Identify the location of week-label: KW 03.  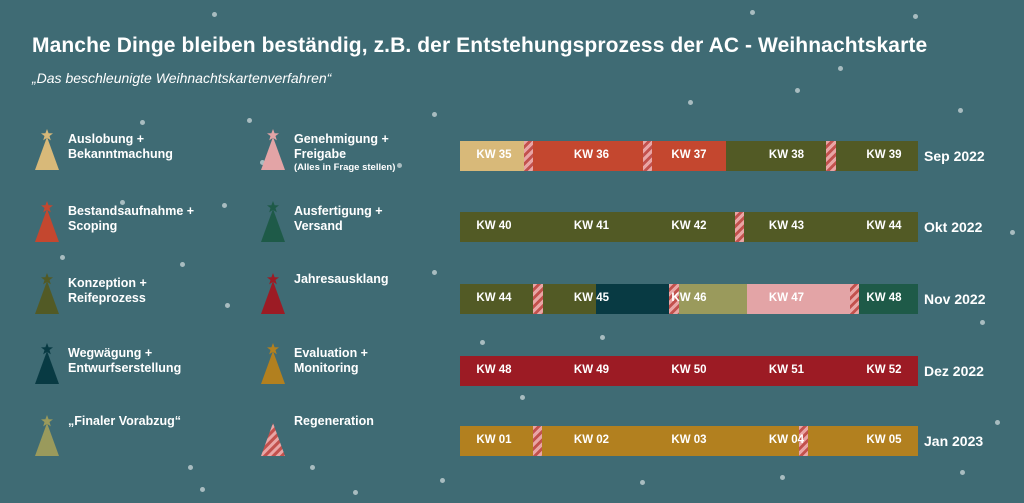
(689, 440).